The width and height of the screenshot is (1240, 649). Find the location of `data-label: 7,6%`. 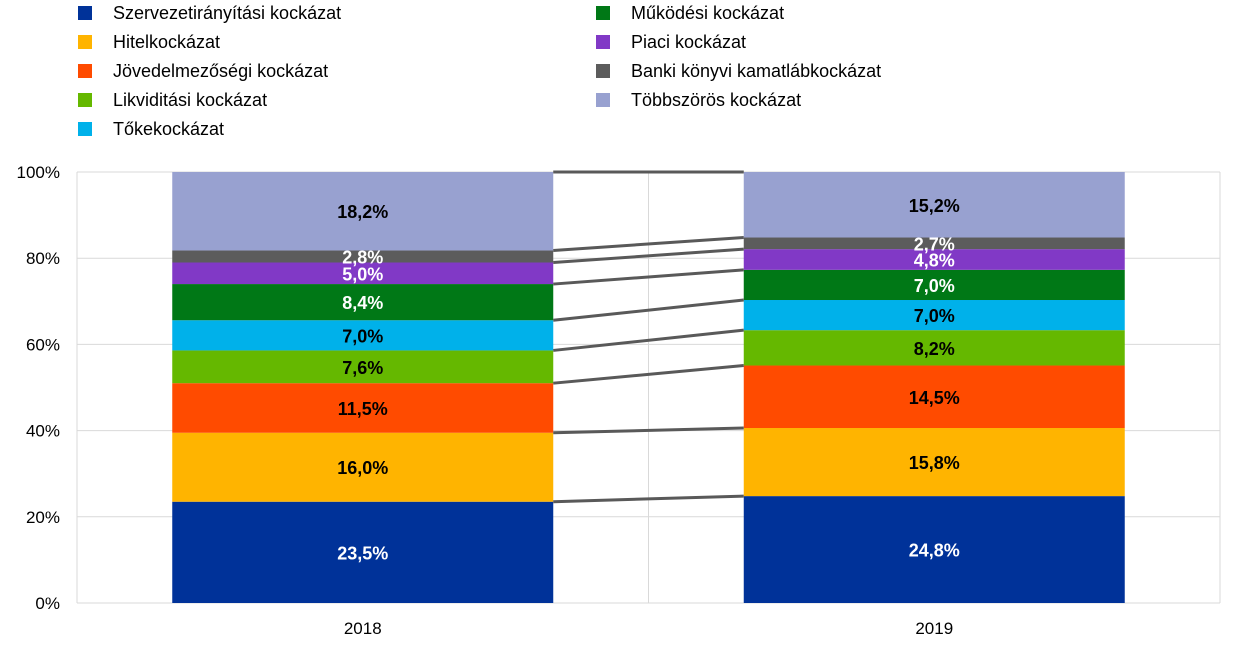

data-label: 7,6% is located at coordinates (362, 368).